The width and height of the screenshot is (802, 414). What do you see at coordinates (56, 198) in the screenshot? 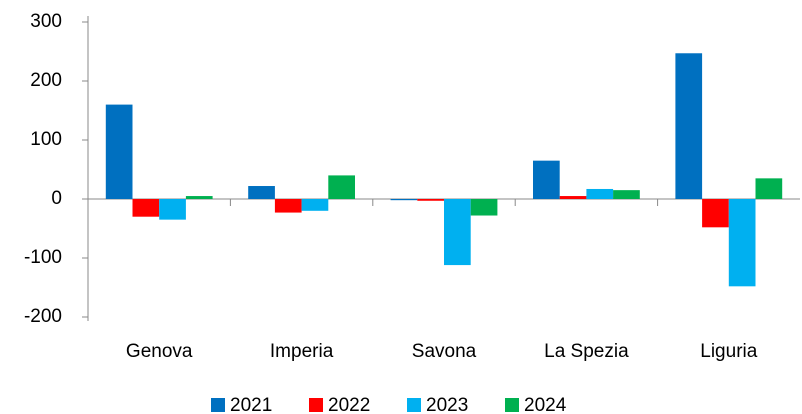
I see `y-tick-label: 0` at bounding box center [56, 198].